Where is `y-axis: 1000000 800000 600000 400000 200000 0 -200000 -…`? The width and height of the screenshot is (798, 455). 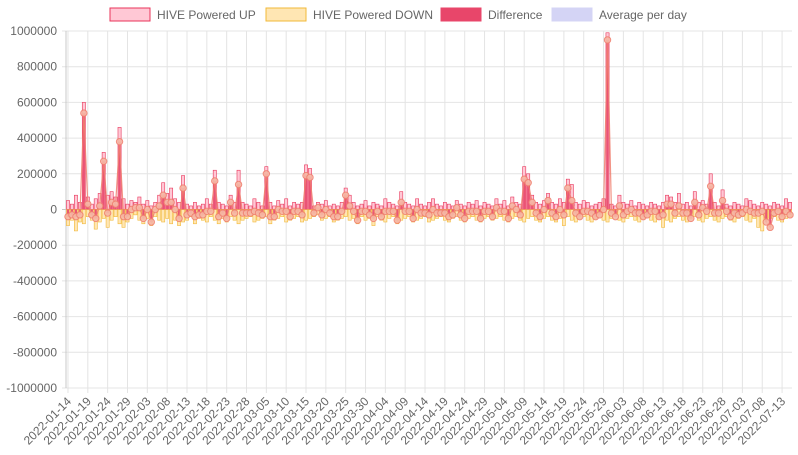
y-axis: 1000000 800000 600000 400000 200000 0 -200000 -… is located at coordinates (31, 209).